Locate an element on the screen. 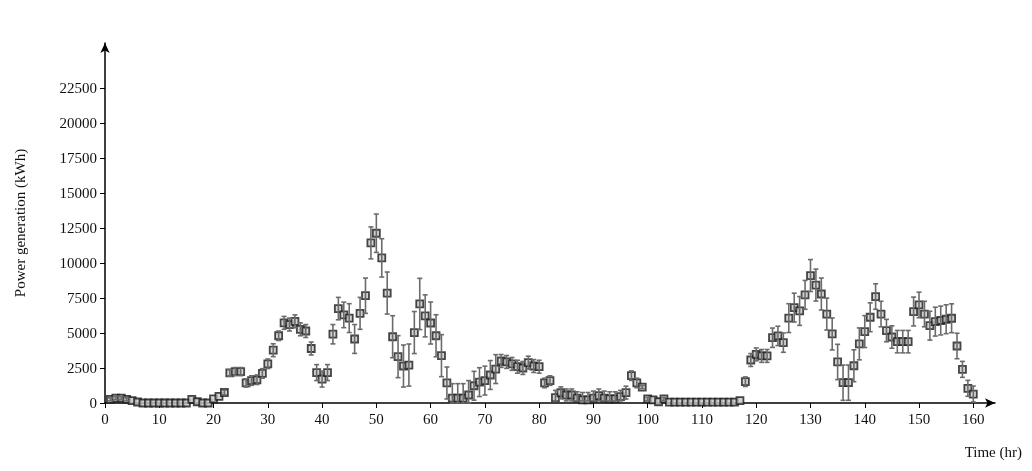  x-tick-label: 90 is located at coordinates (593, 418).